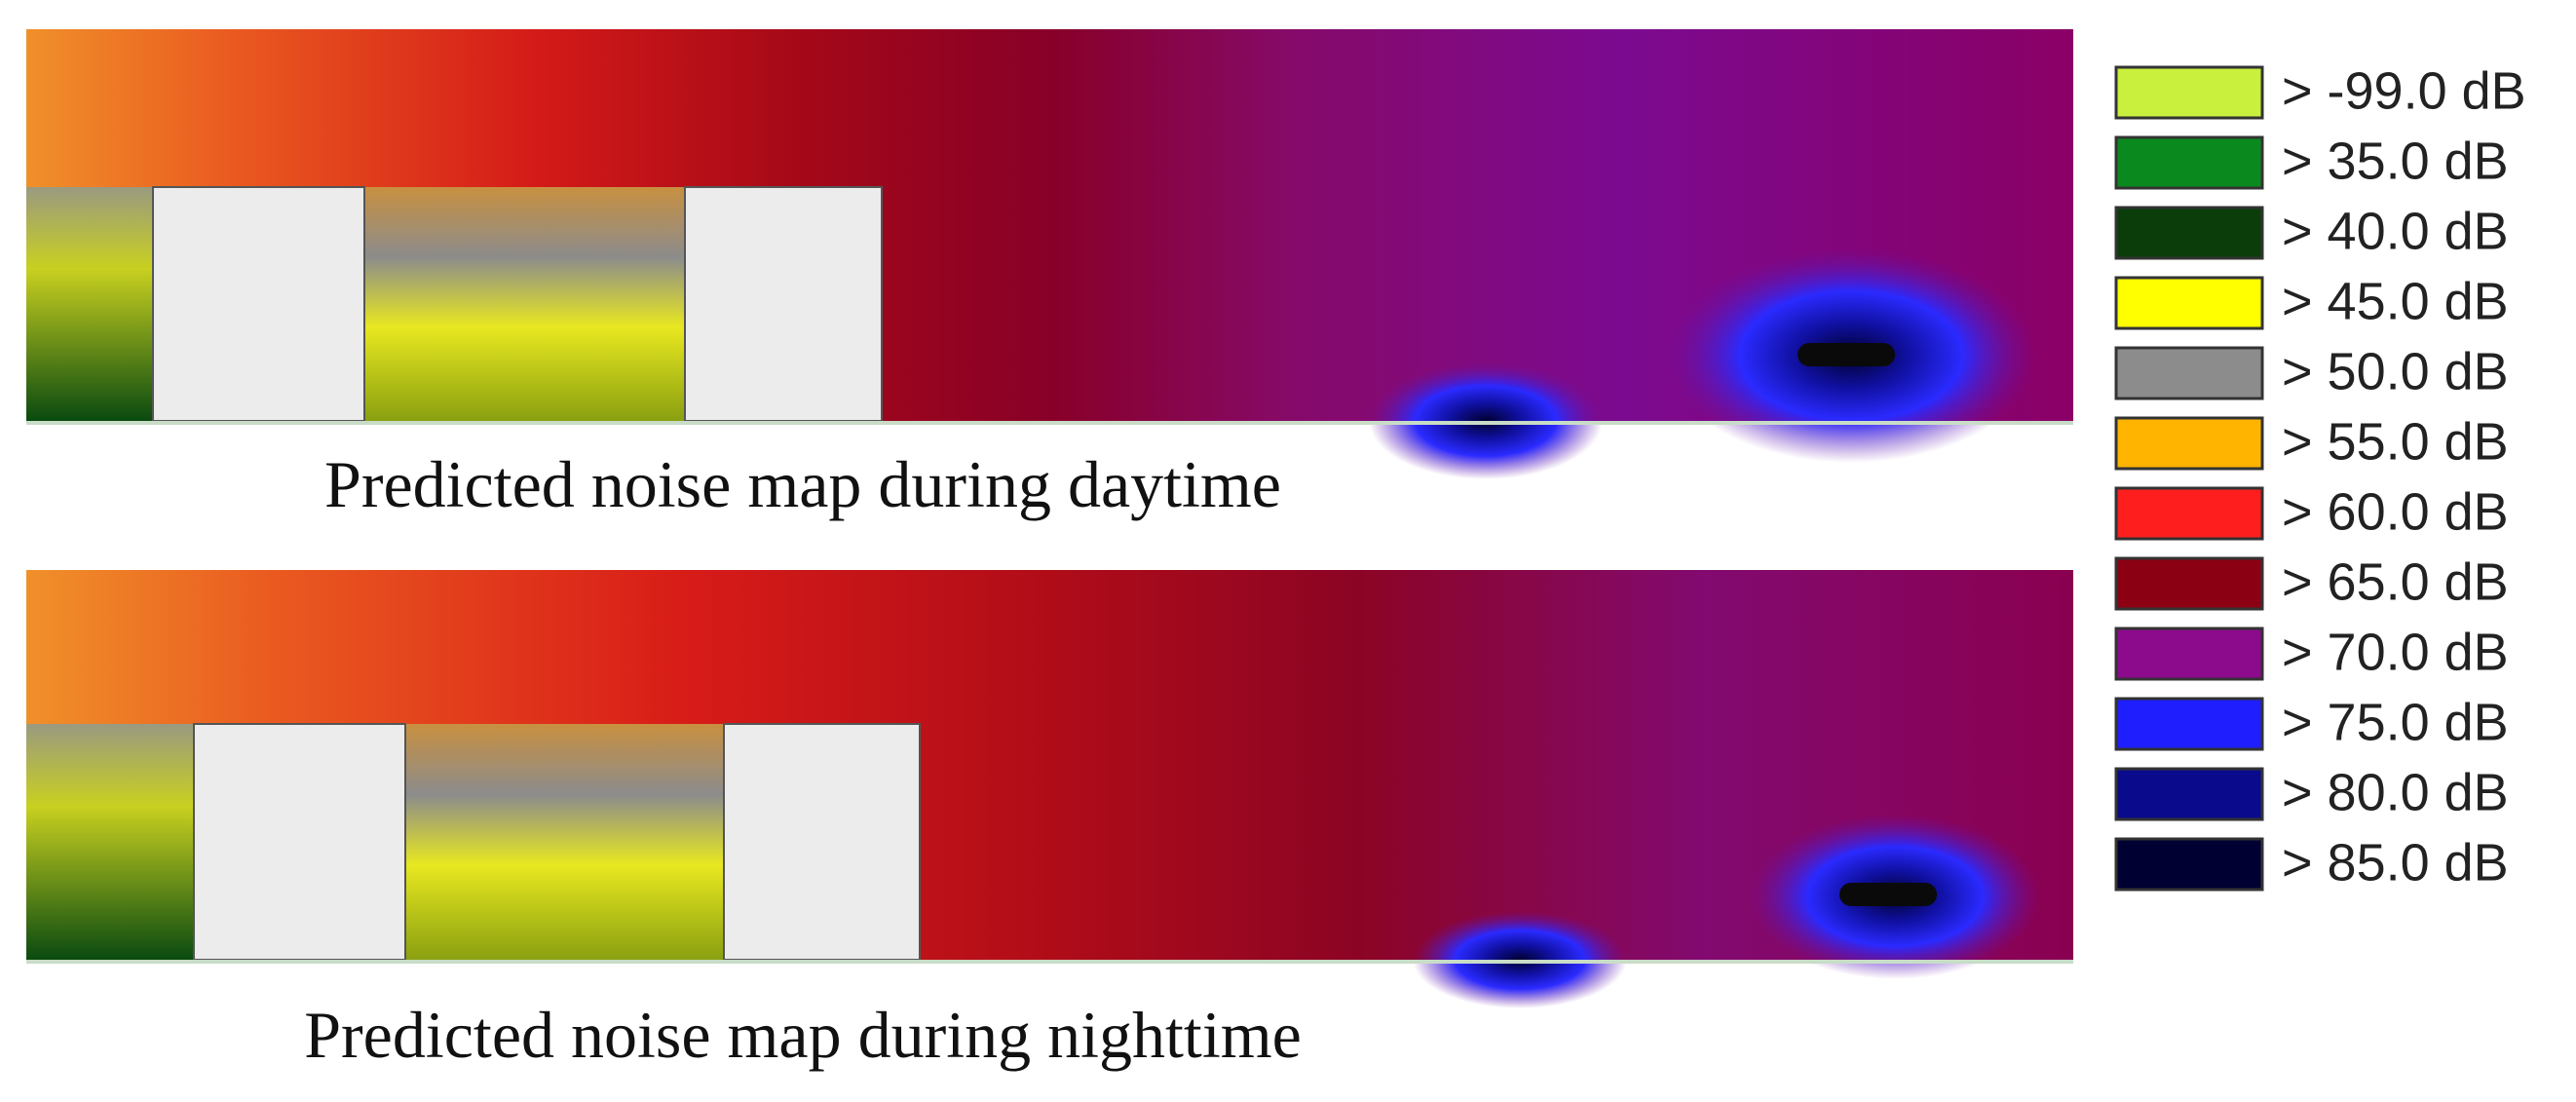  Describe the element at coordinates (2395, 863) in the screenshot. I see `legend-label: > 85.0 dB` at that location.